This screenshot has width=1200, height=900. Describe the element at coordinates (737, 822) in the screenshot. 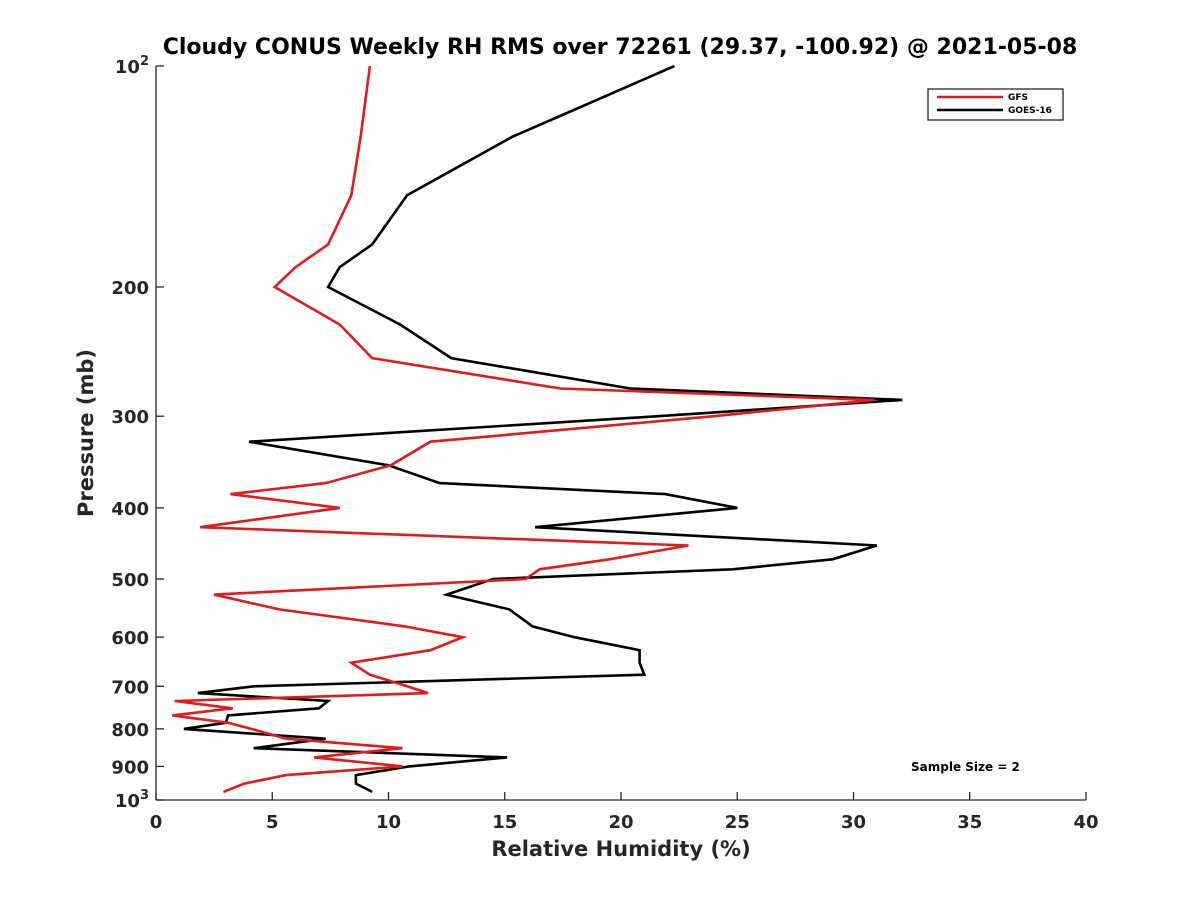

I see `x-tick-label: 25` at that location.